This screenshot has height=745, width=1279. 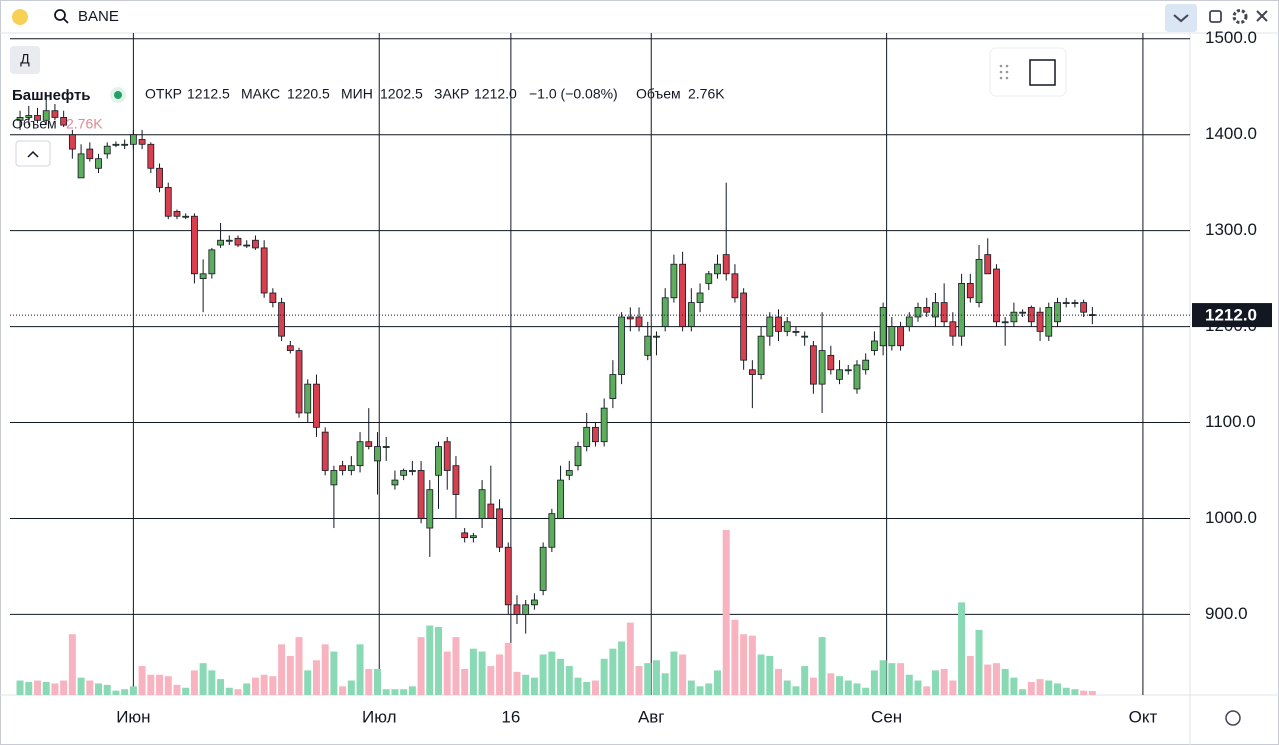 What do you see at coordinates (118, 95) in the screenshot?
I see `legend-status` at bounding box center [118, 95].